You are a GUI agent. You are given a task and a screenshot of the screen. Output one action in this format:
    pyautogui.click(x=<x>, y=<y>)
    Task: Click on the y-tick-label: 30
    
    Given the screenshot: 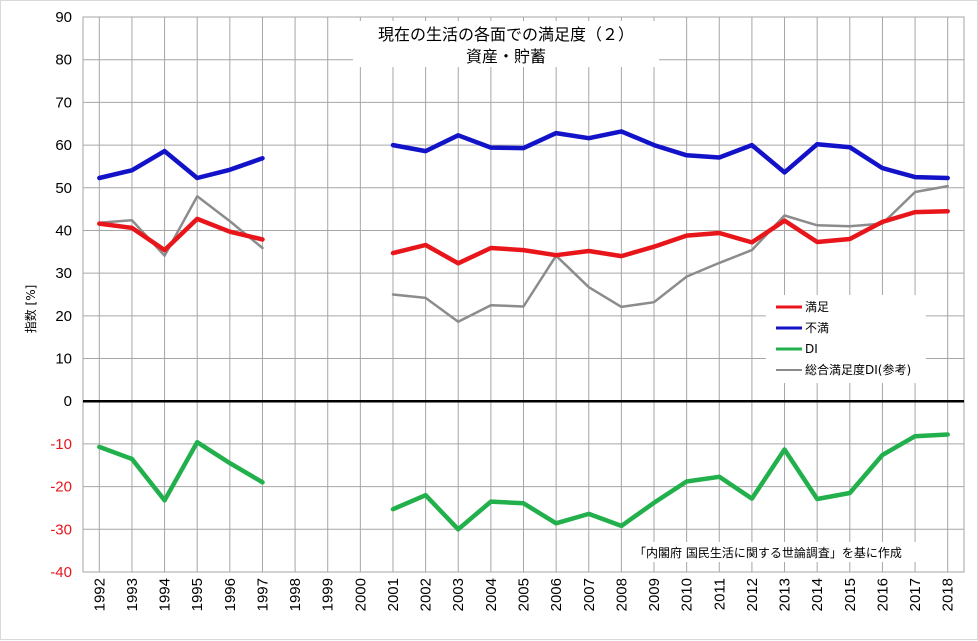 What is the action you would take?
    pyautogui.click(x=63, y=273)
    